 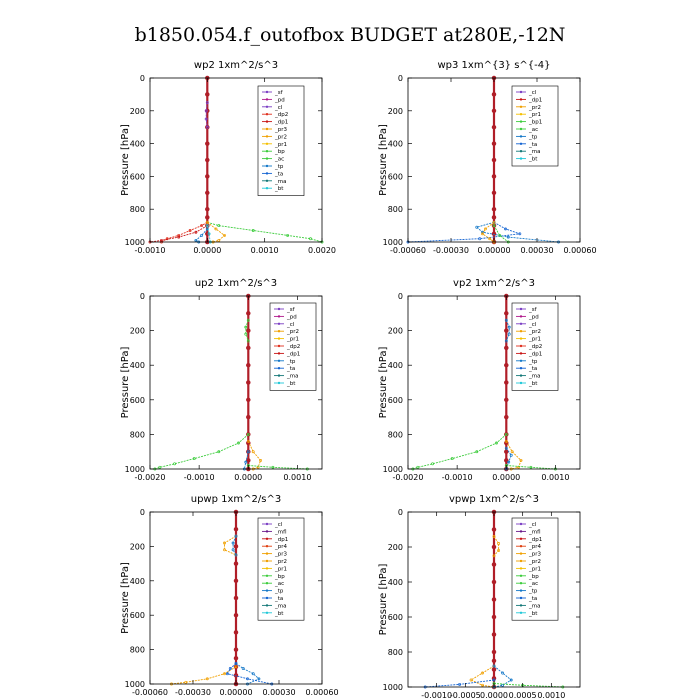 What do you see at coordinates (279, 160) in the screenshot?
I see `legend-entry: _ac` at bounding box center [279, 160].